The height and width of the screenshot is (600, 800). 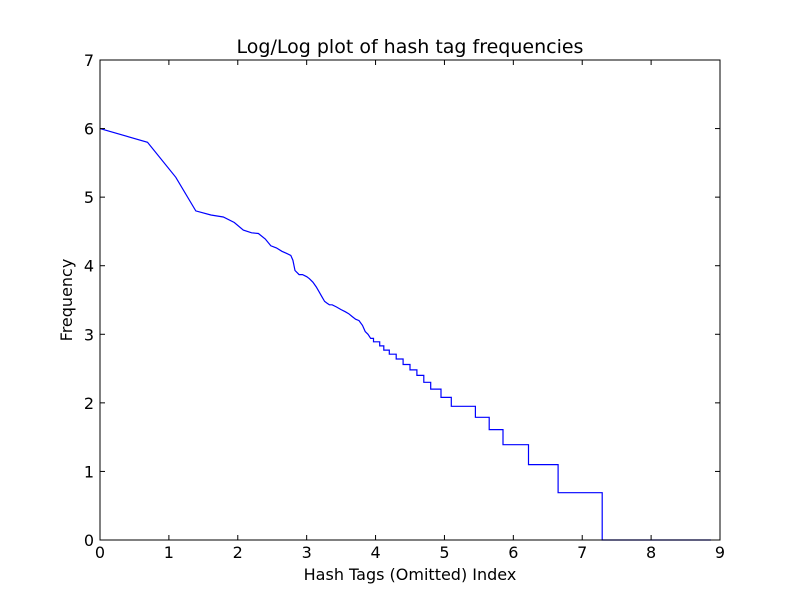 What do you see at coordinates (89, 471) in the screenshot?
I see `y-tick-label: 1` at bounding box center [89, 471].